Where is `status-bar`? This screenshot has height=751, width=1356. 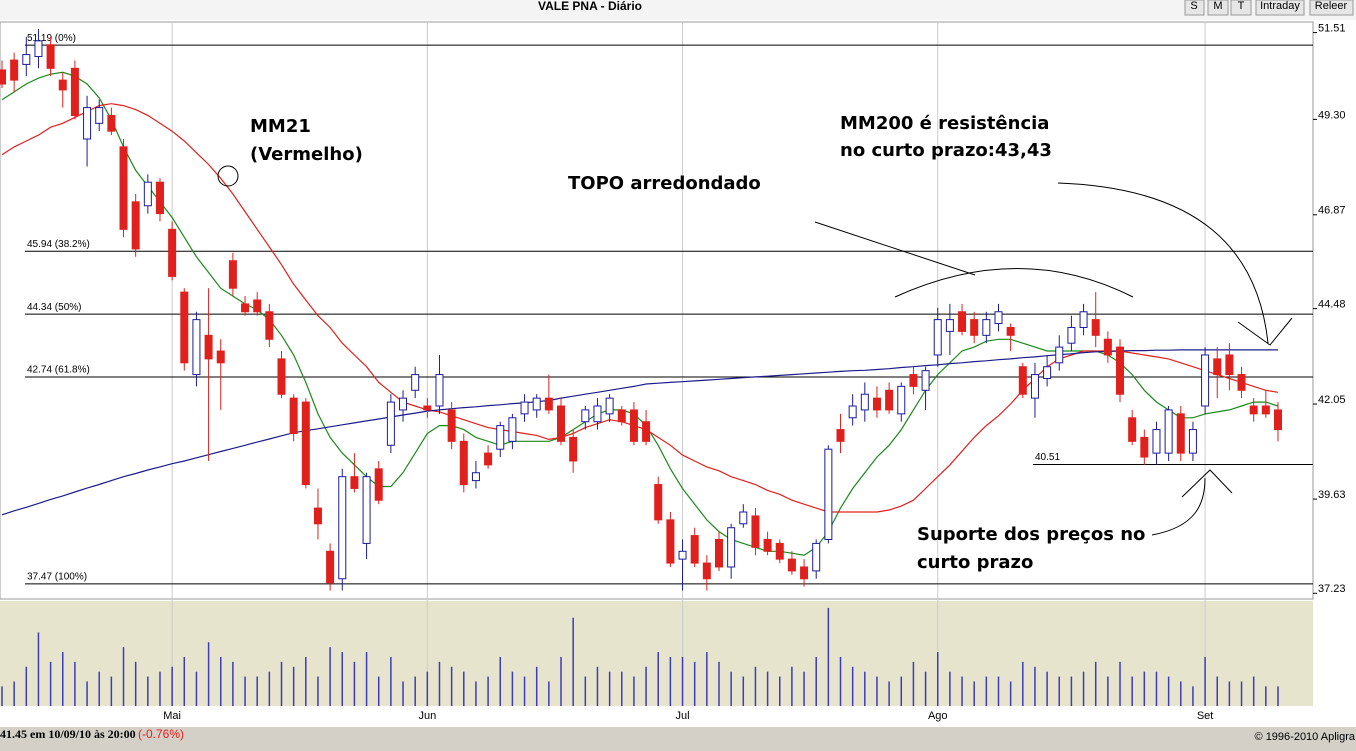 status-bar is located at coordinates (678, 739).